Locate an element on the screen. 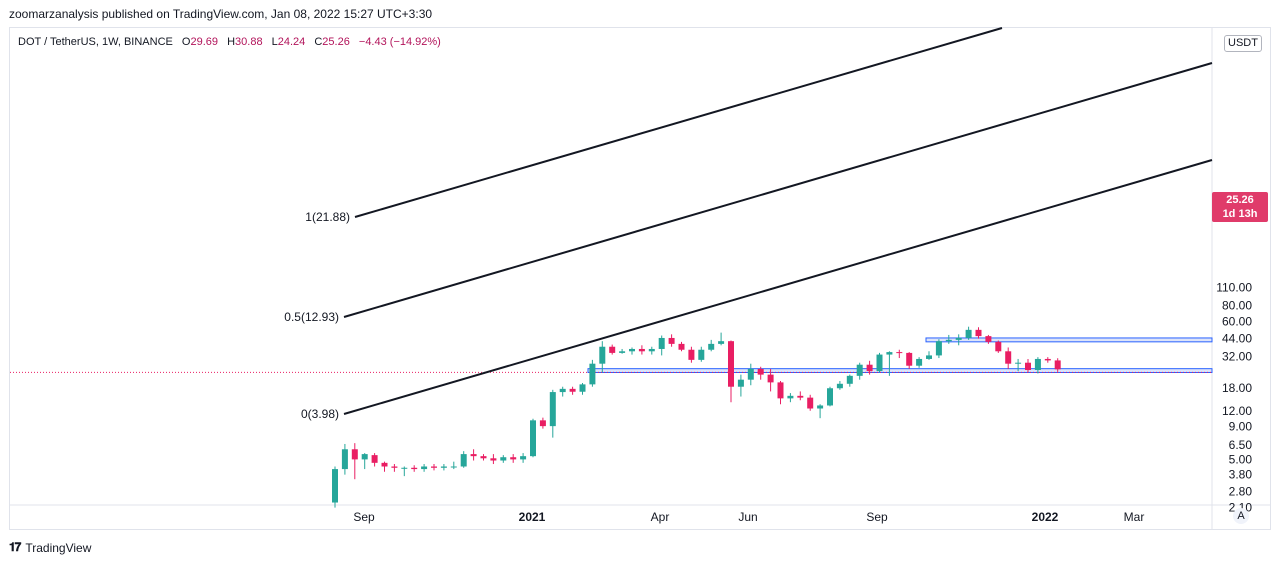  price-tick-label: 18.00 is located at coordinates (1237, 388).